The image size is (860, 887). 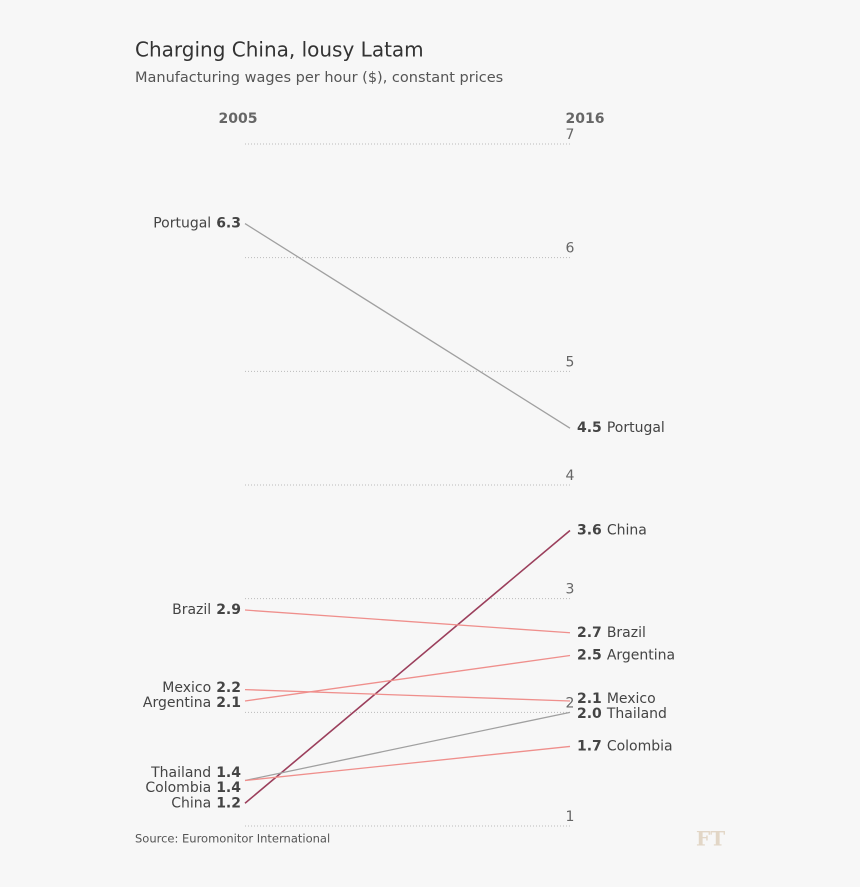 I want to click on y-tick-label: 7, so click(x=570, y=135).